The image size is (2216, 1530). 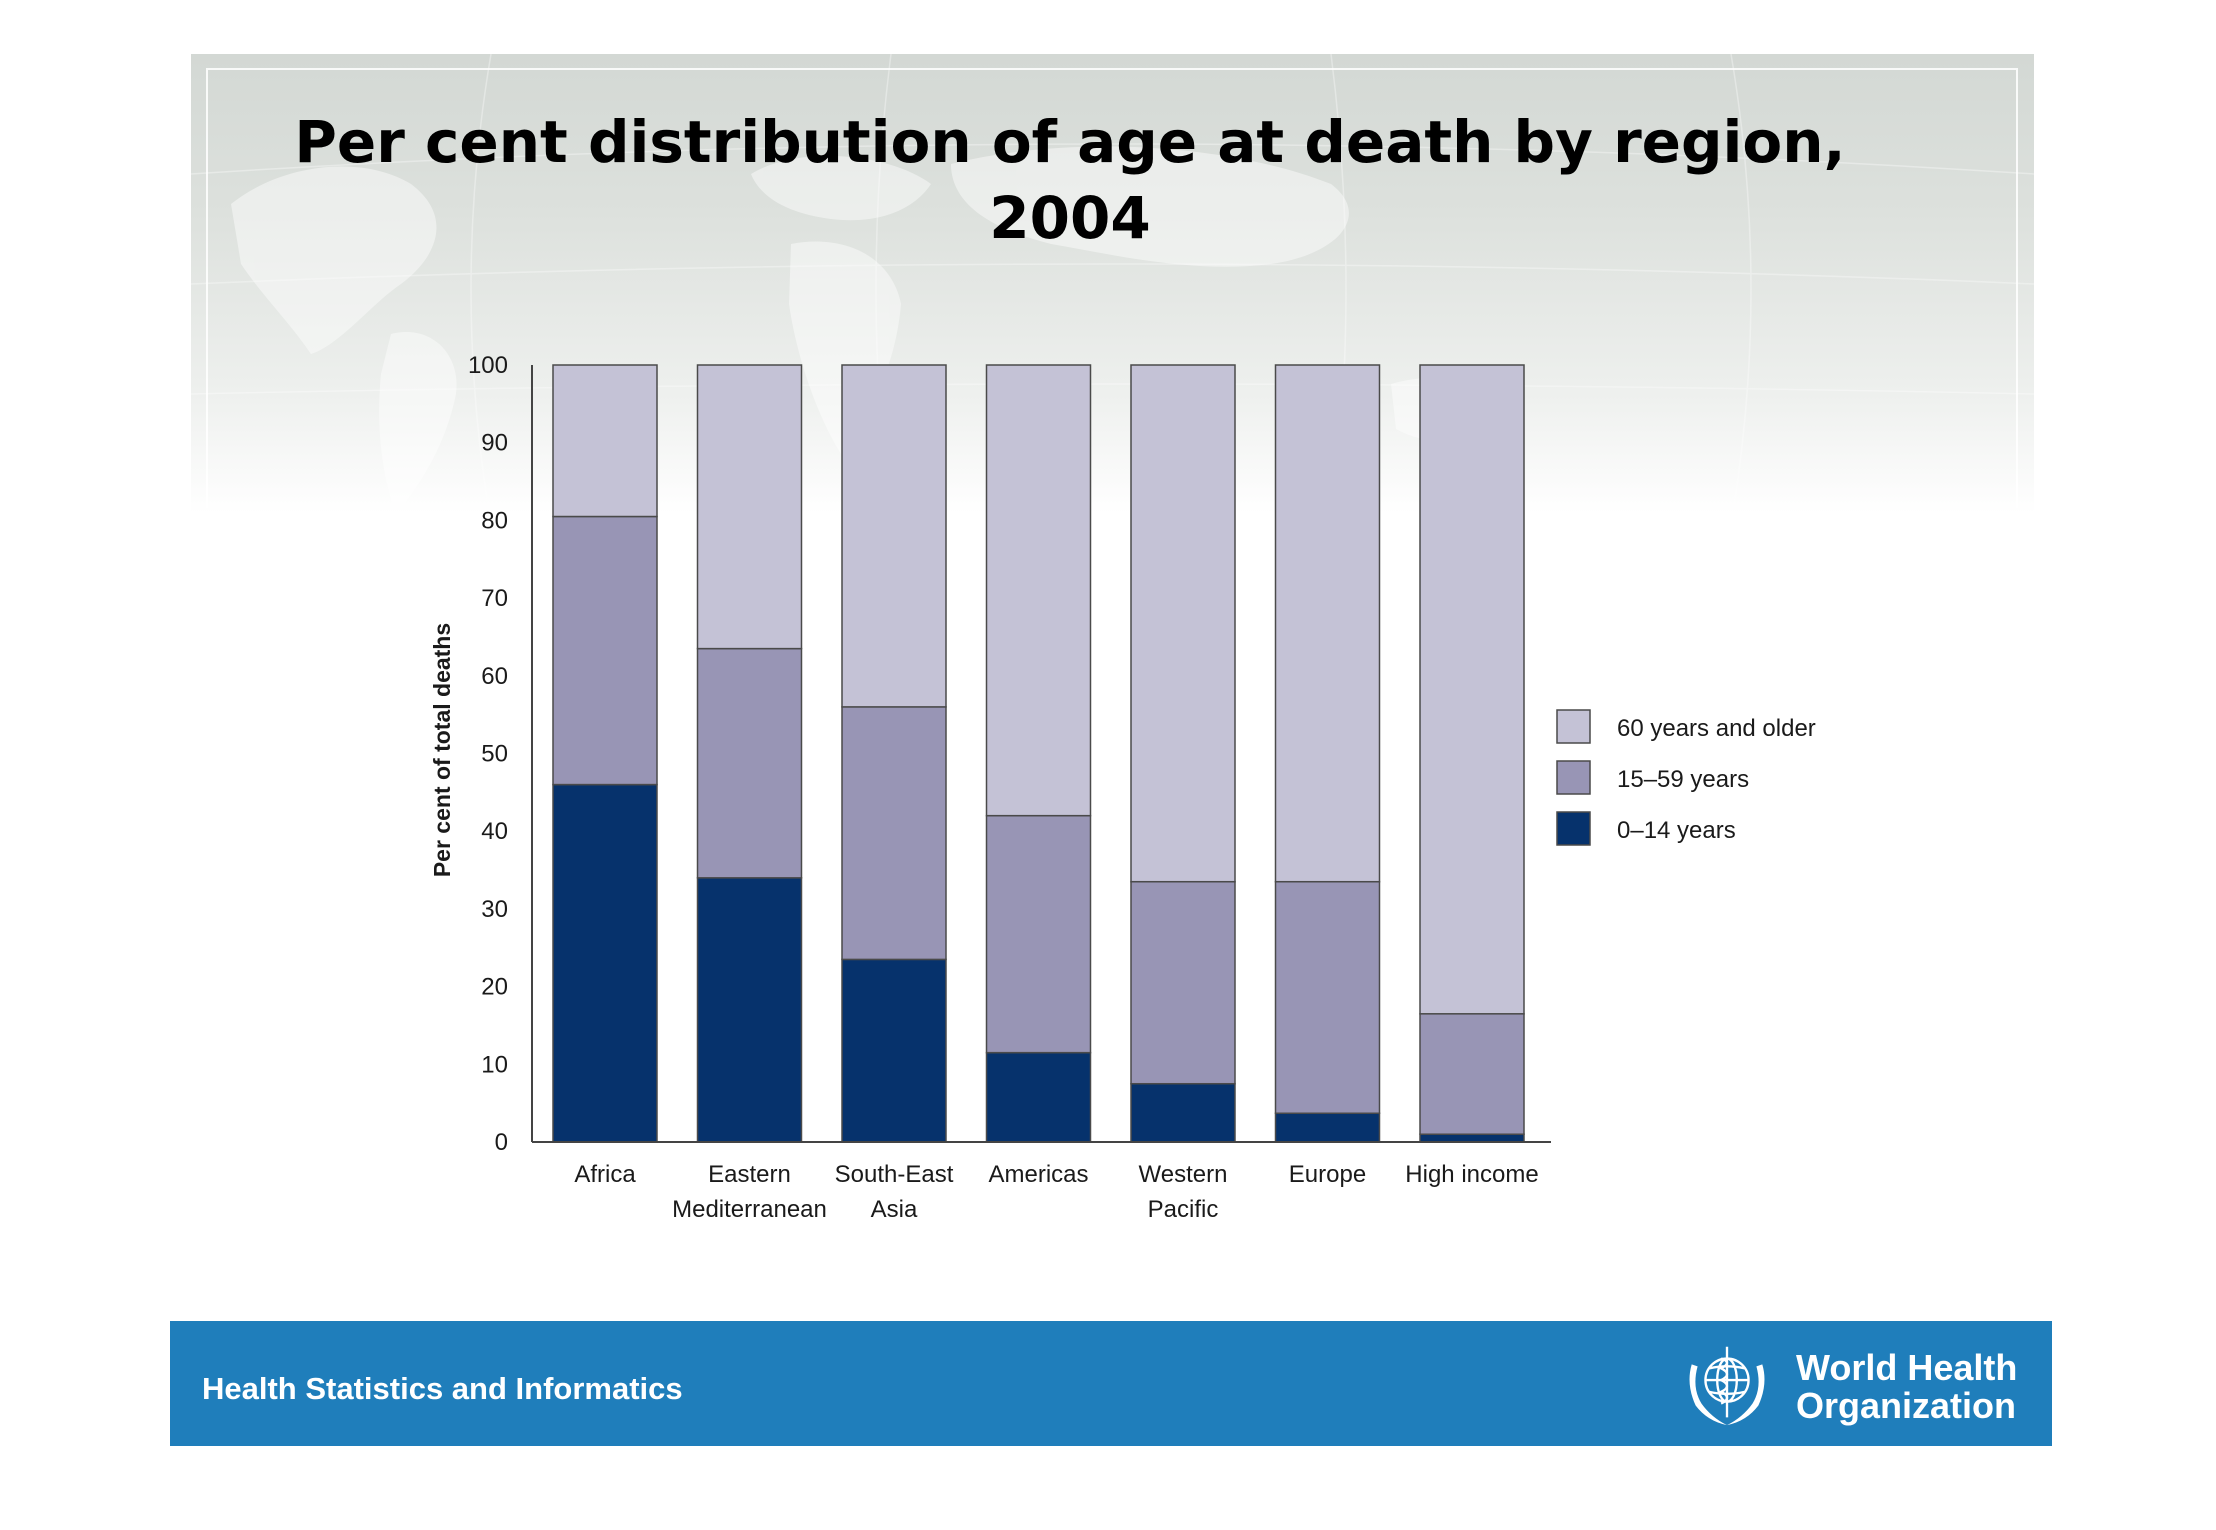 What do you see at coordinates (1676, 830) in the screenshot?
I see `legend-label: 0–14 years` at bounding box center [1676, 830].